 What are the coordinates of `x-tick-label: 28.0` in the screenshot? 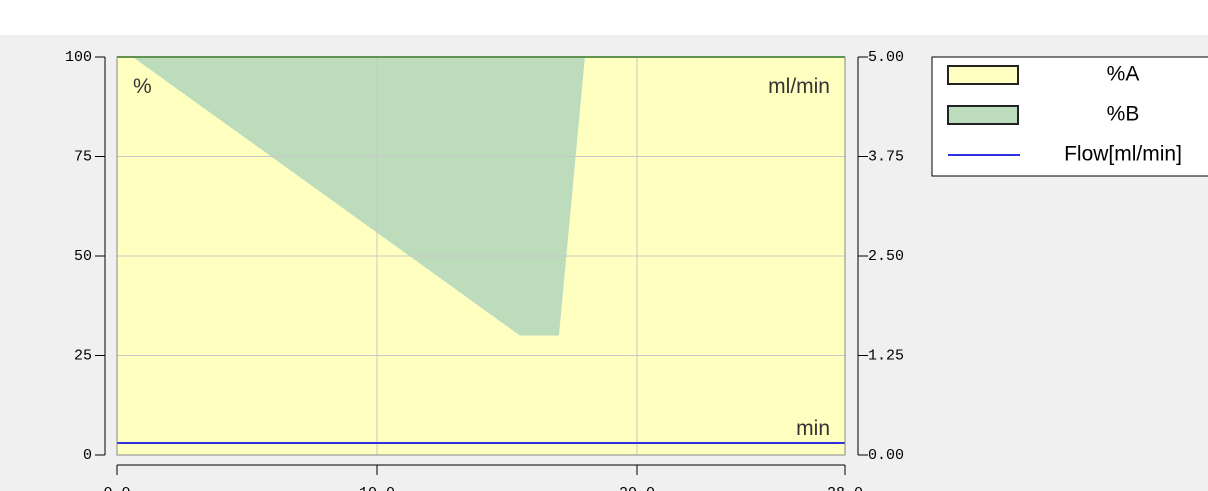 It's located at (845, 488).